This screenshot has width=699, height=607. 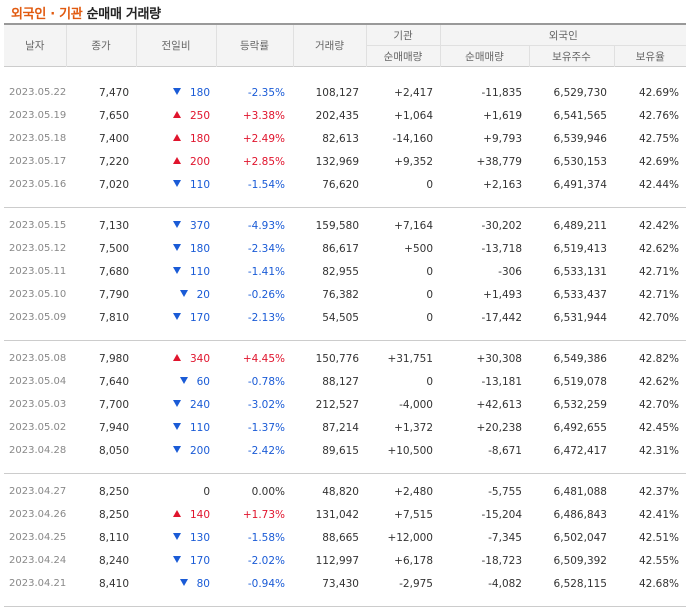 What do you see at coordinates (658, 138) in the screenshot?
I see `cell-ratio: 42.75%` at bounding box center [658, 138].